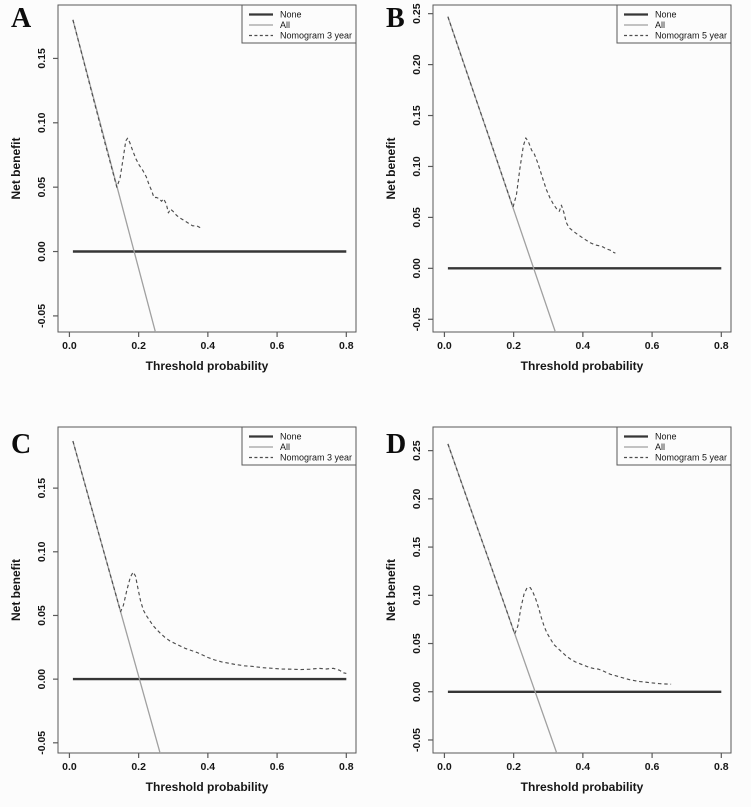  What do you see at coordinates (395, 18) in the screenshot?
I see `panel-letter-B: B` at bounding box center [395, 18].